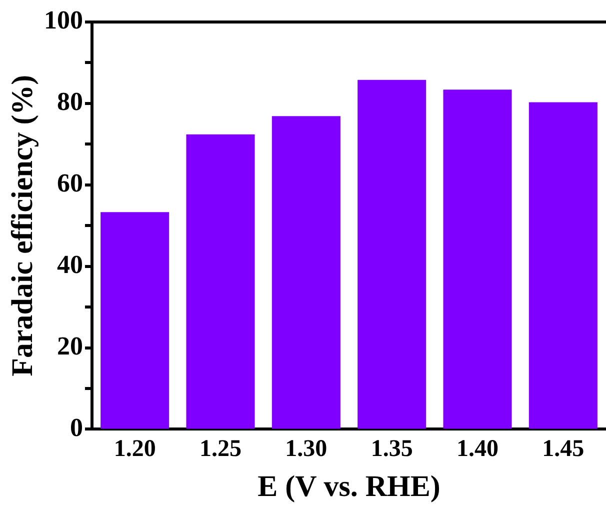 The width and height of the screenshot is (606, 510). I want to click on x-tick-label: 1.30, so click(306, 449).